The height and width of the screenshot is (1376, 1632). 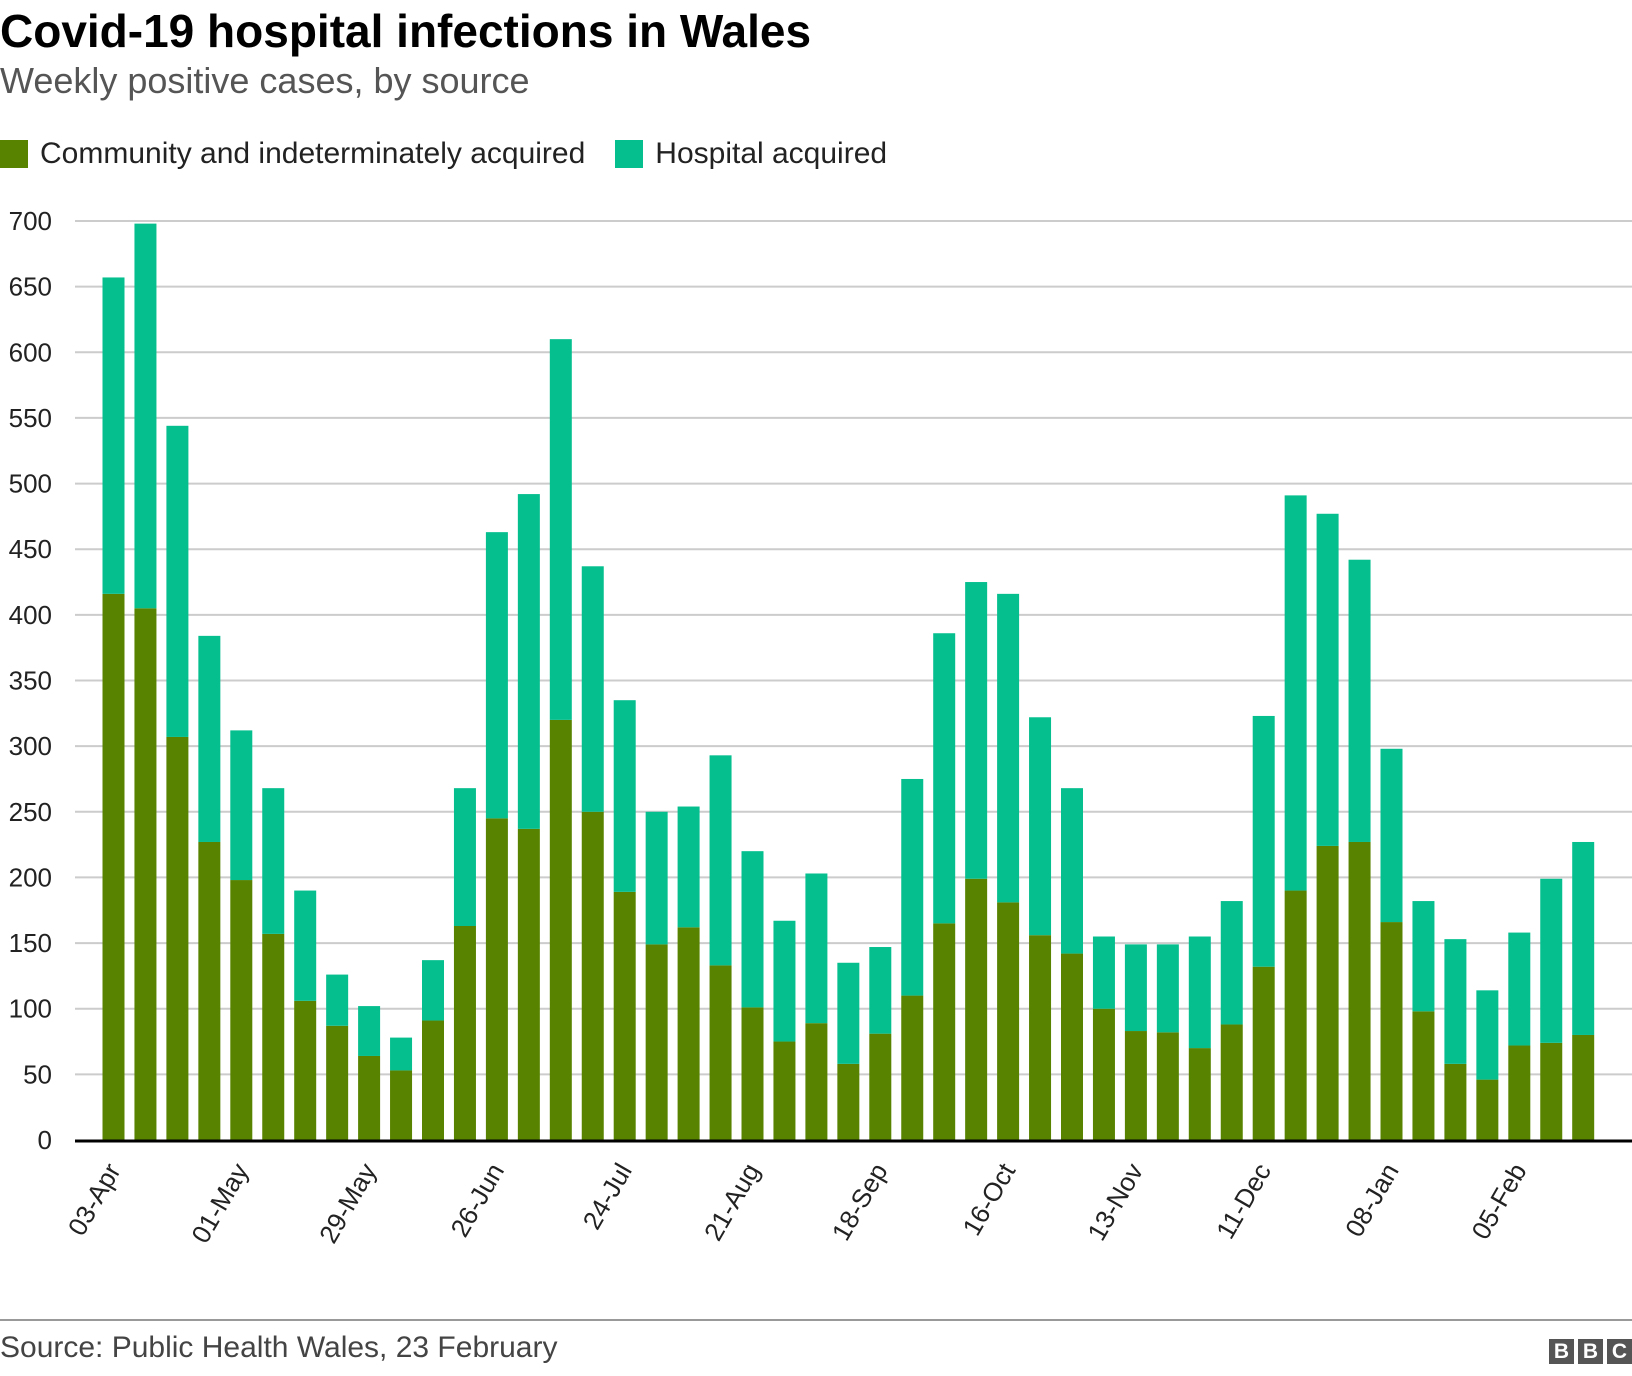 What do you see at coordinates (45, 1140) in the screenshot?
I see `y-tick-label: 0` at bounding box center [45, 1140].